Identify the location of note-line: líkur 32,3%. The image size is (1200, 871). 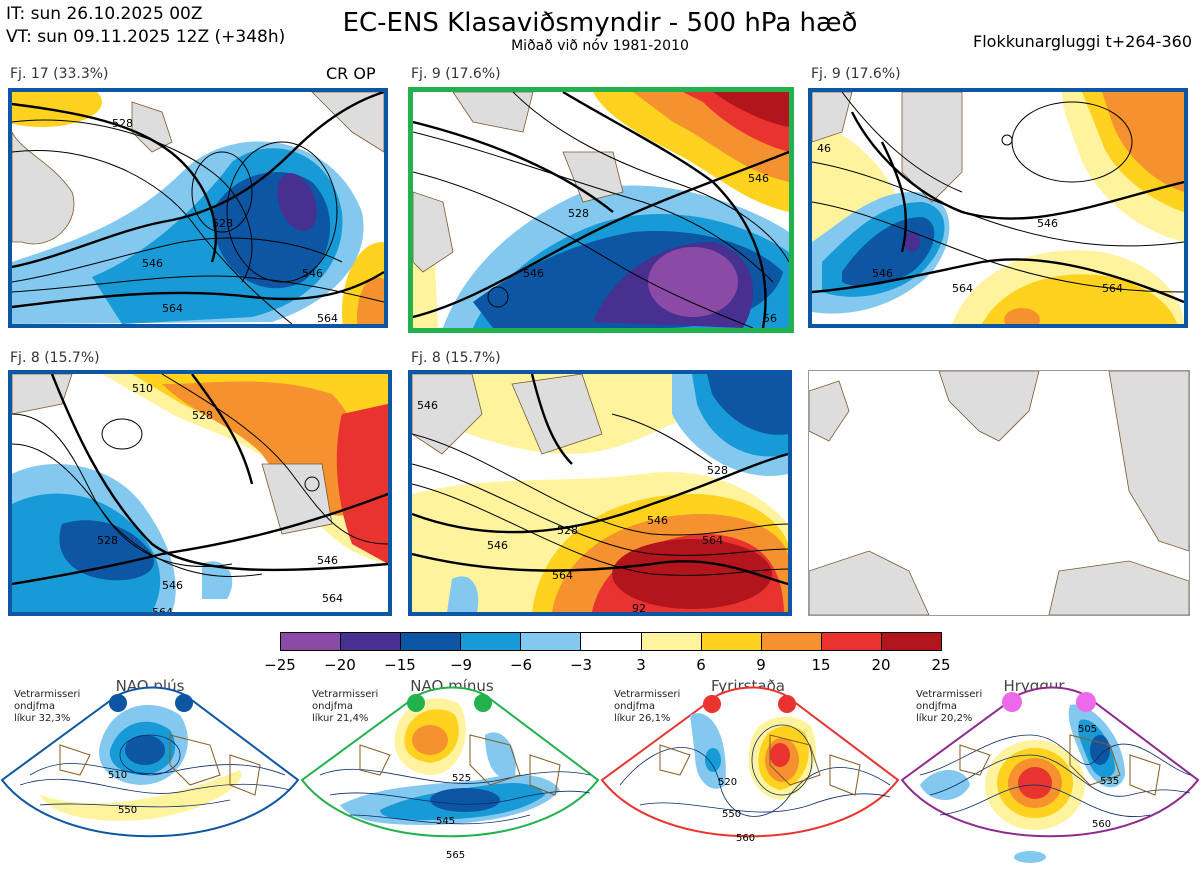
(42, 718).